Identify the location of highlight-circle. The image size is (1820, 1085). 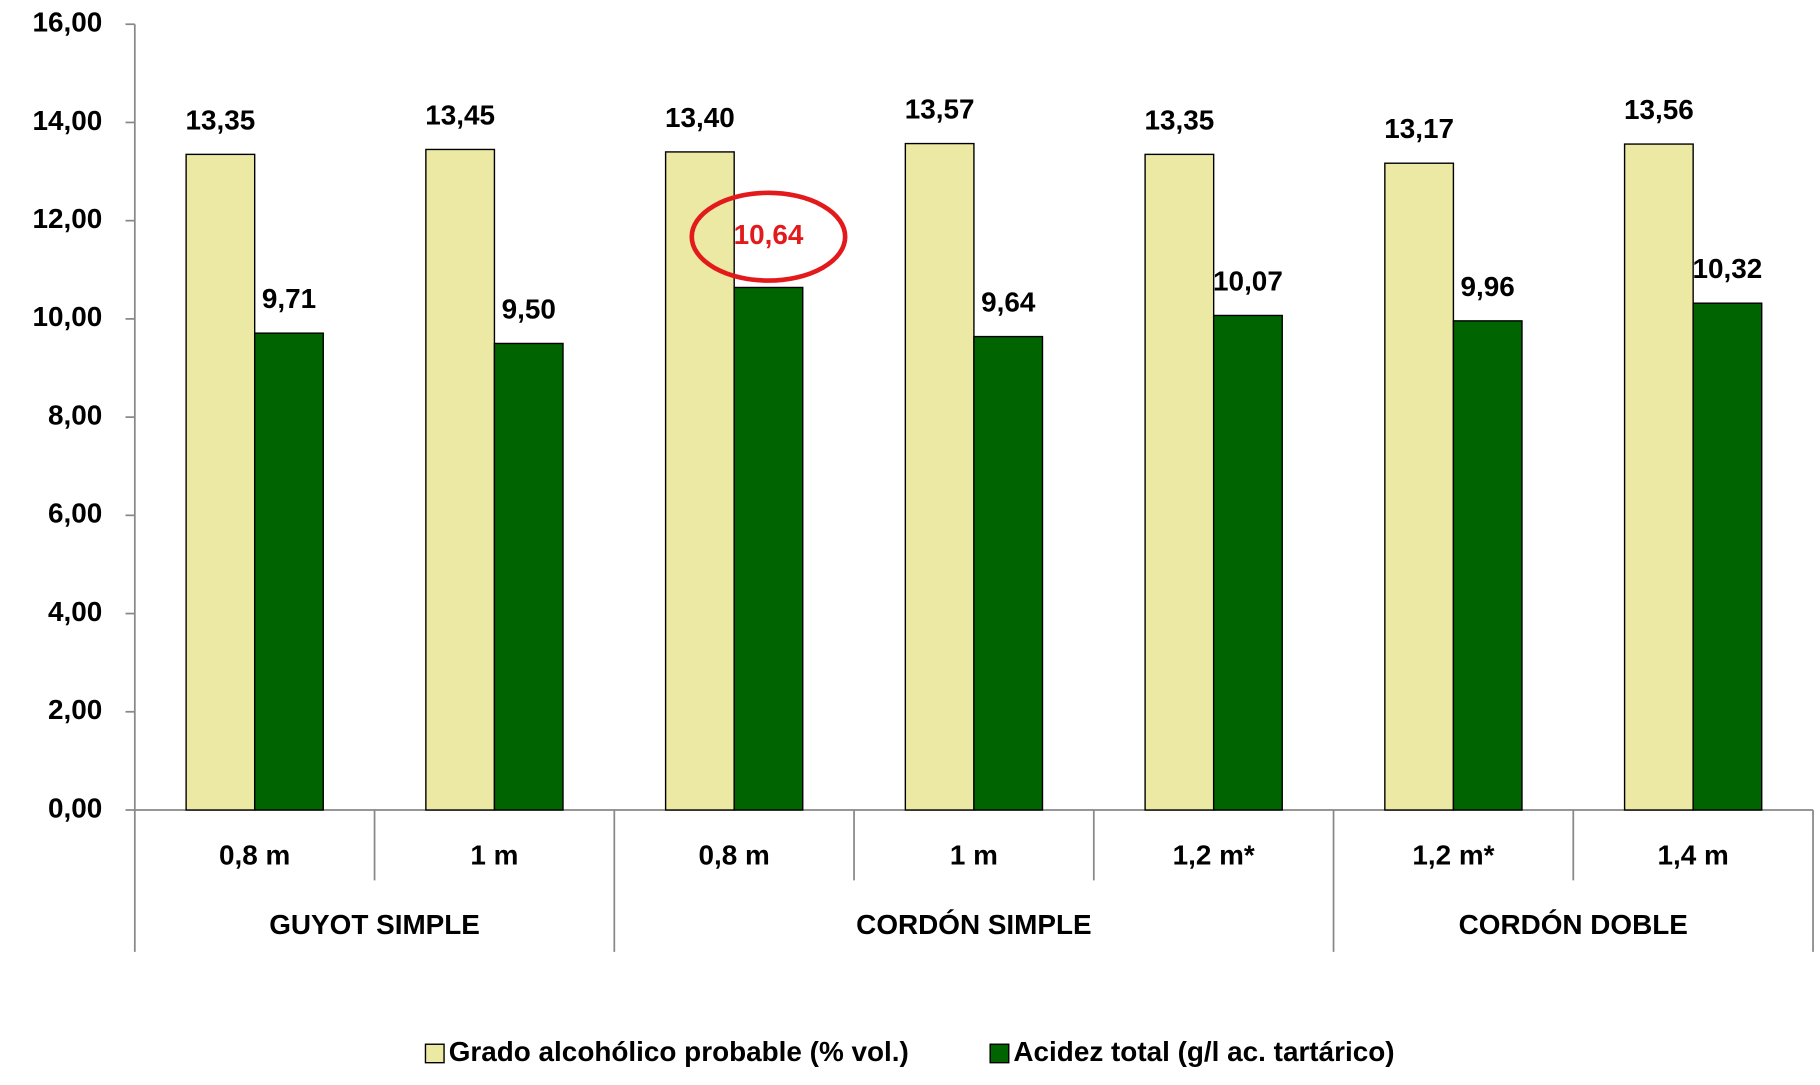
(768, 236).